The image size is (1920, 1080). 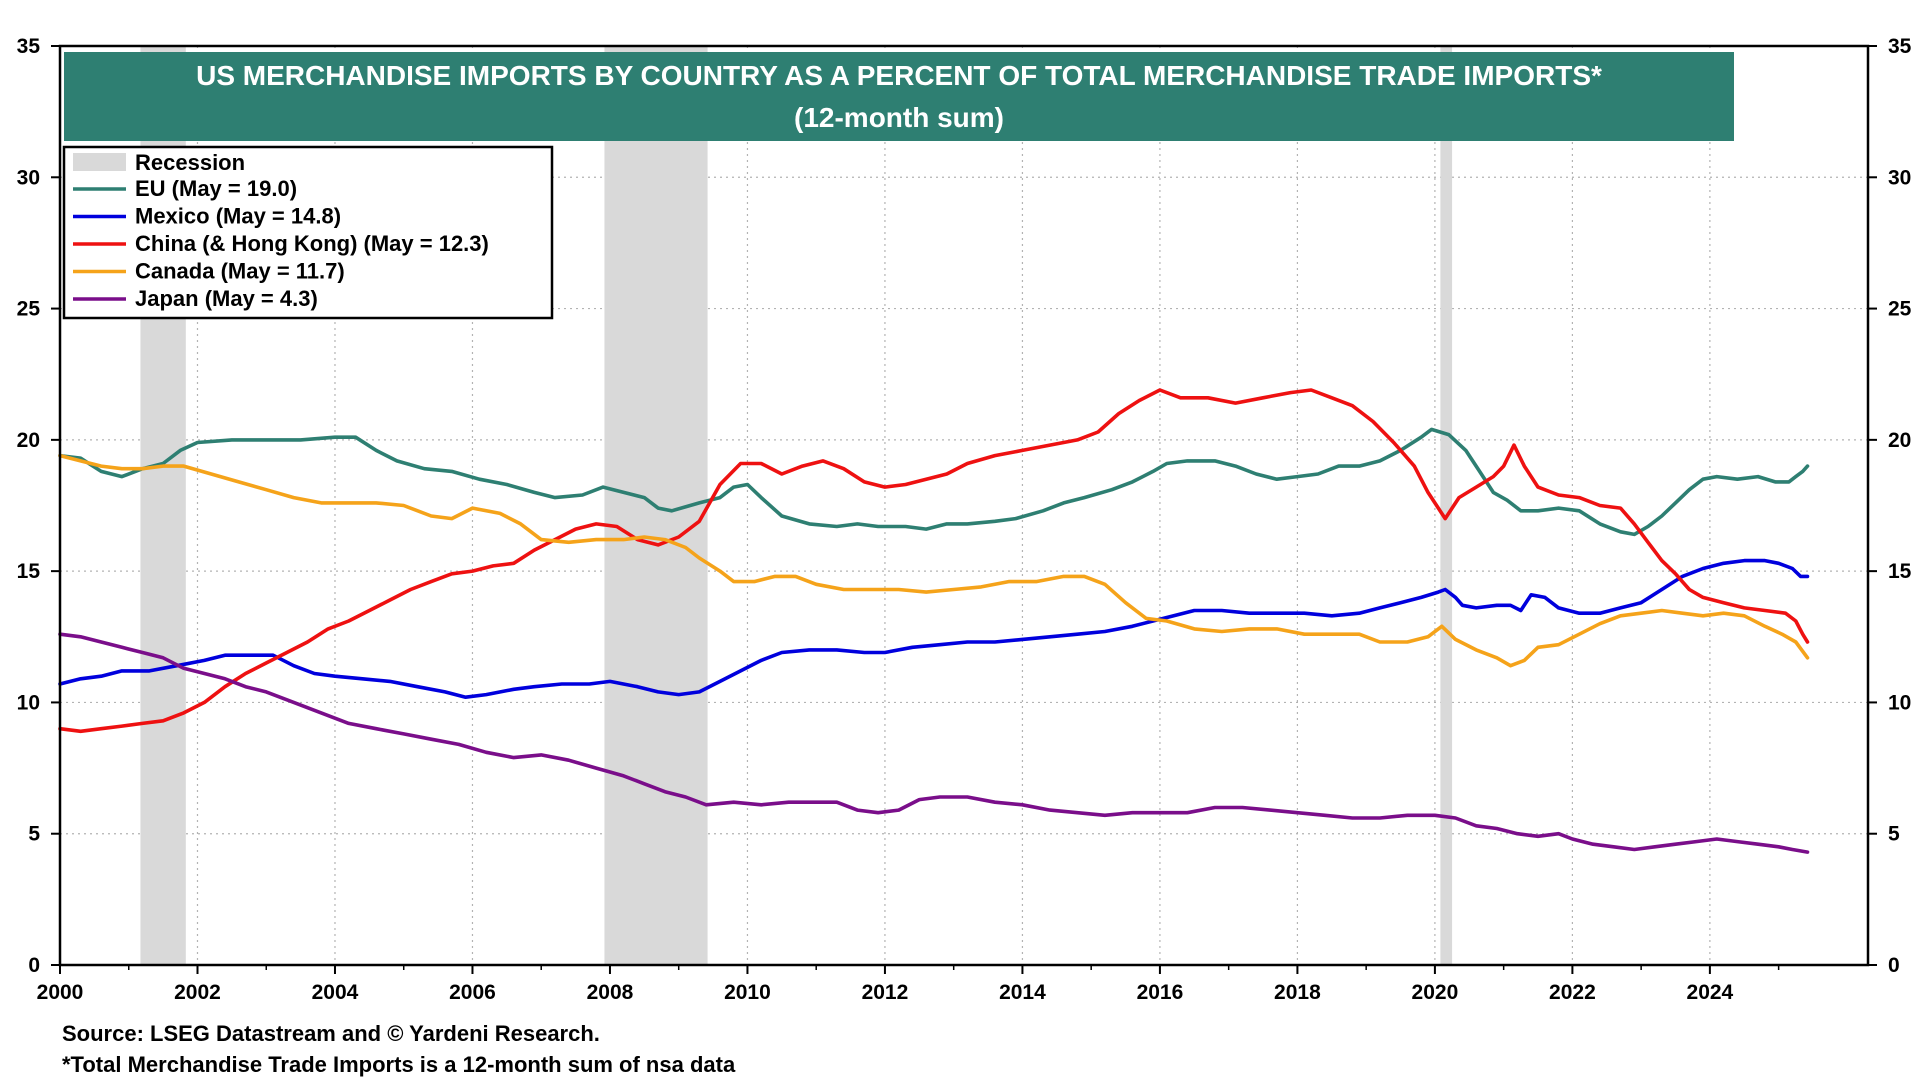 What do you see at coordinates (1899, 177) in the screenshot?
I see `y-tick-label-right-6: 30` at bounding box center [1899, 177].